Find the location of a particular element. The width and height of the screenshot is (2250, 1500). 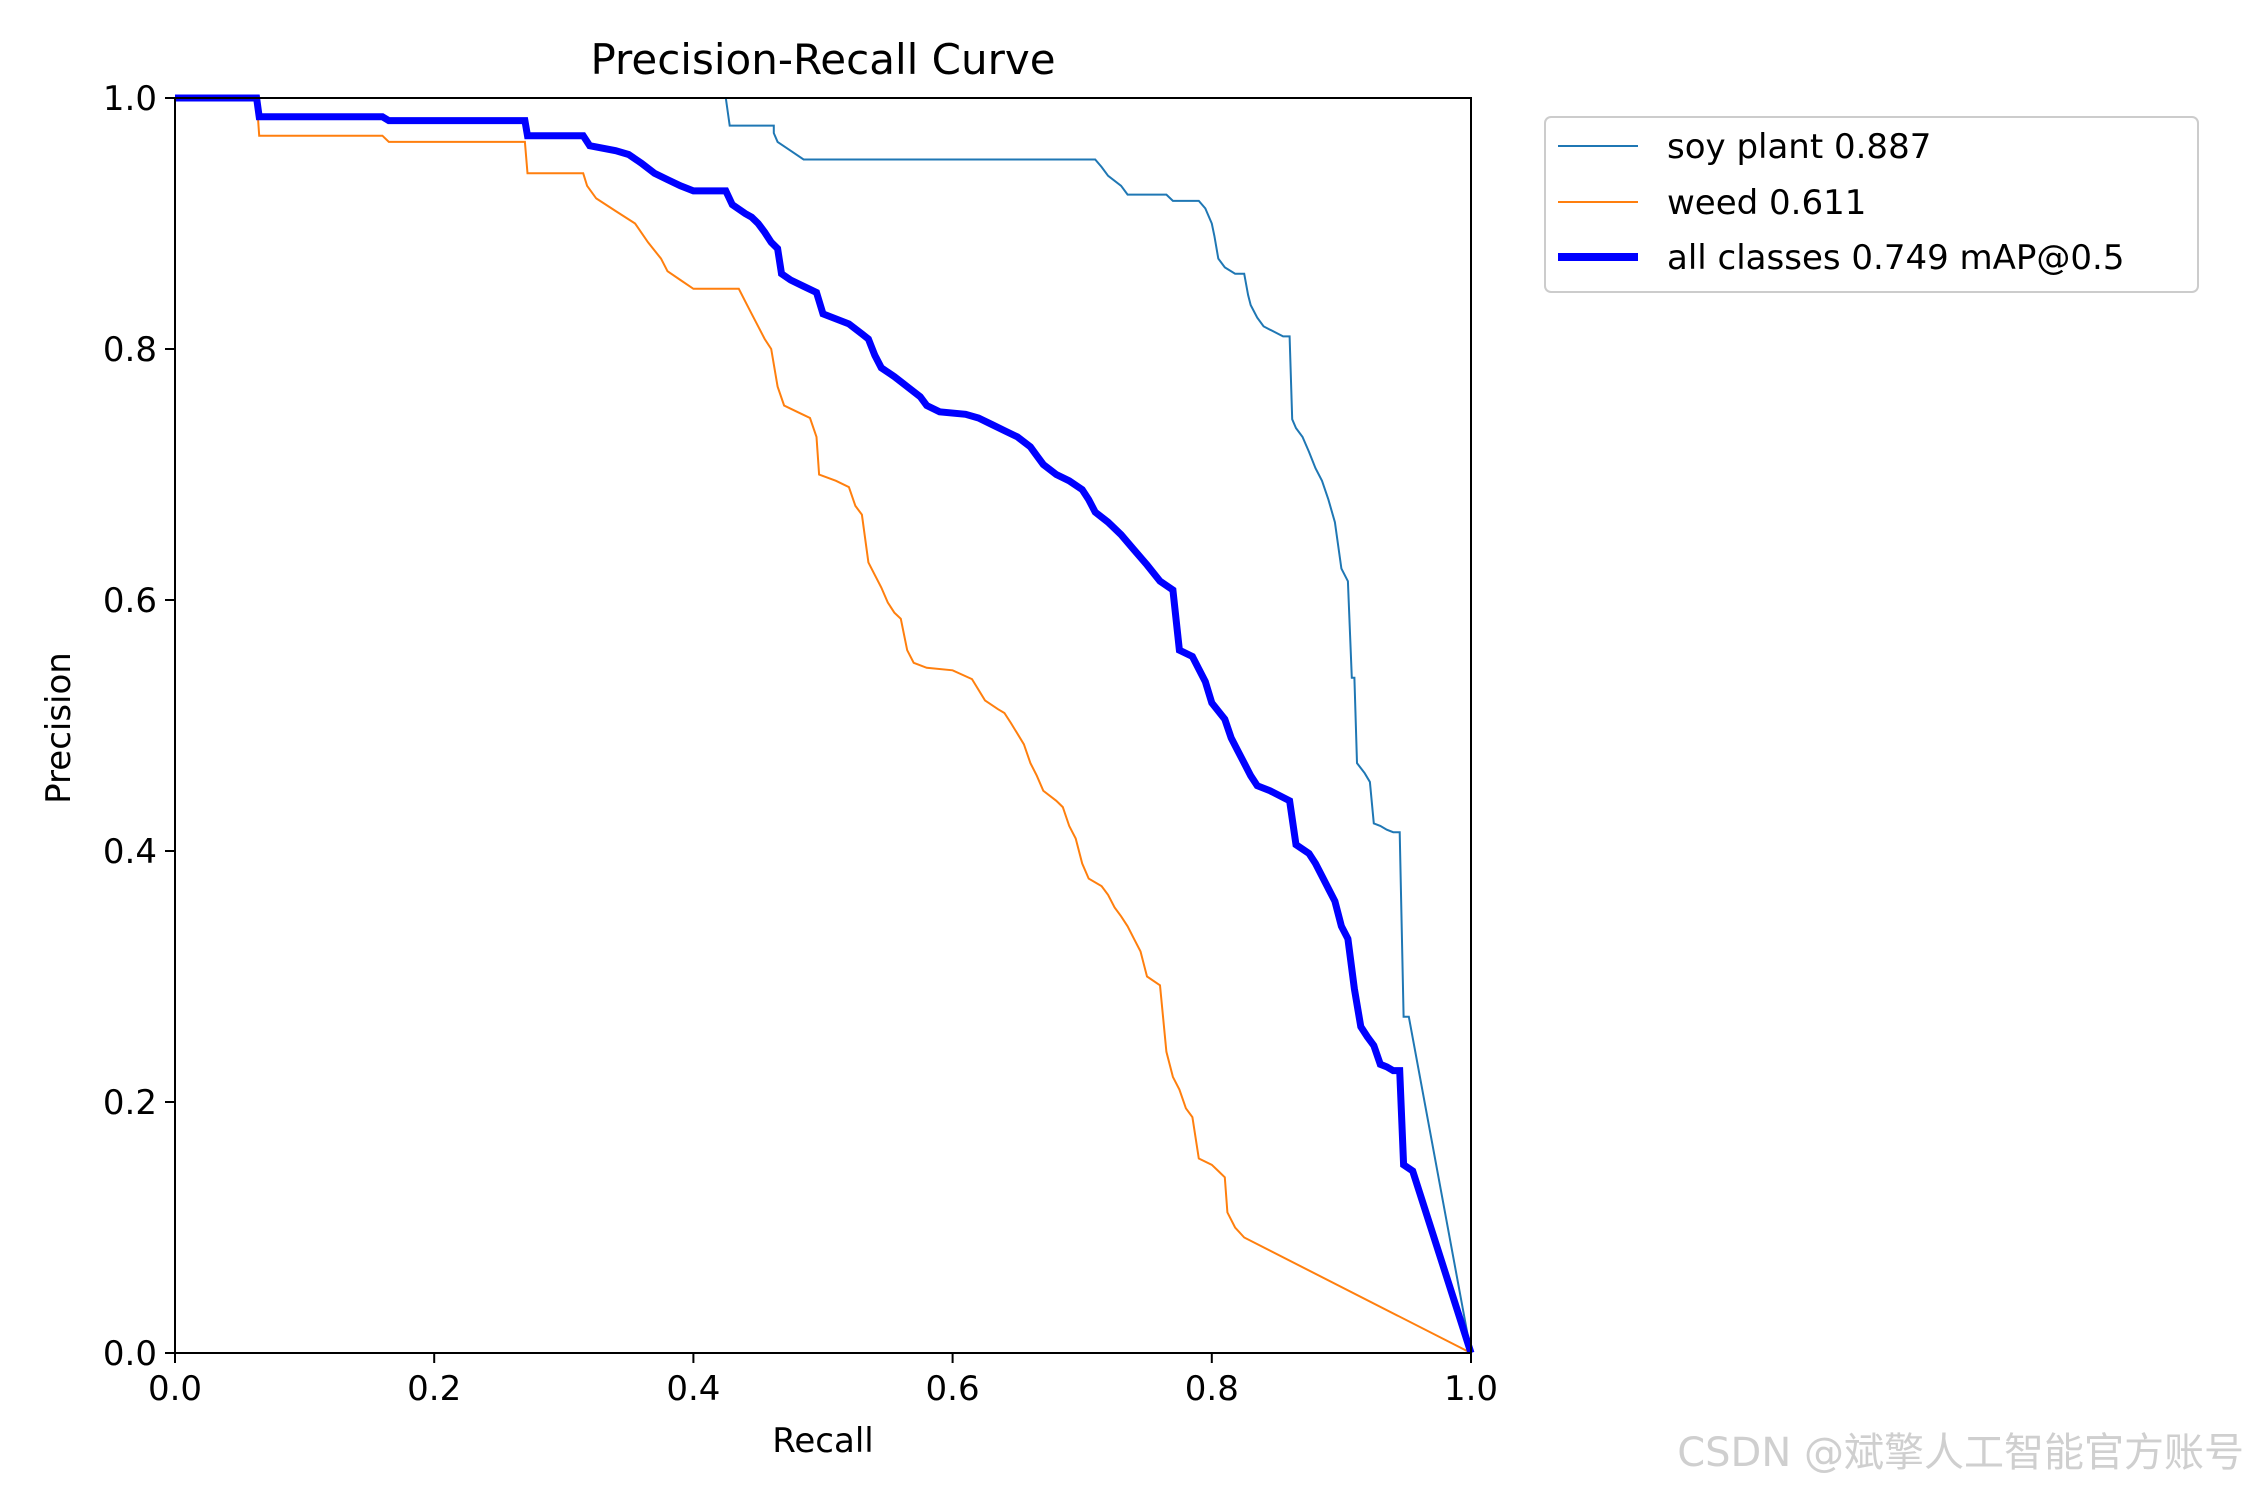

chart-title: Precision-Recall Curve is located at coordinates (822, 59).